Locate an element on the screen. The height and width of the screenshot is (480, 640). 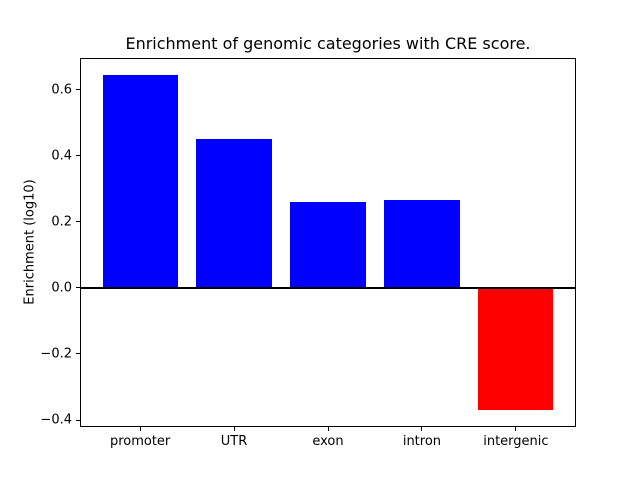
y-tick-label: 0.6 is located at coordinates (61, 90).